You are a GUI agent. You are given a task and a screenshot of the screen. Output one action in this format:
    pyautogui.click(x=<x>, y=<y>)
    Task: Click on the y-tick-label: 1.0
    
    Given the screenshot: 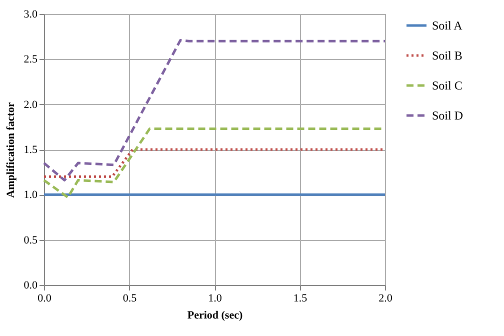 What is the action you would take?
    pyautogui.click(x=31, y=195)
    